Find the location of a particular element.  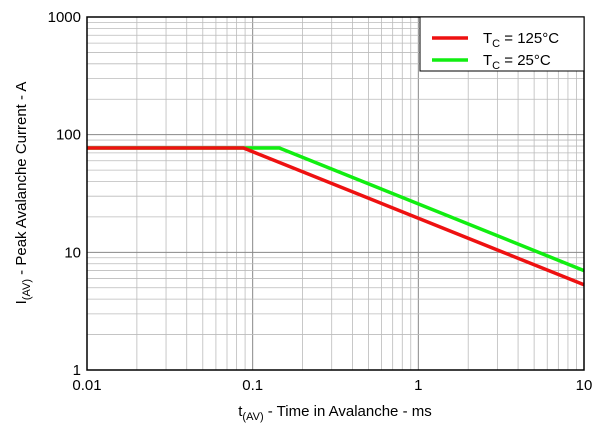

legend: TC = 125°C TC = 25°C is located at coordinates (502, 44).